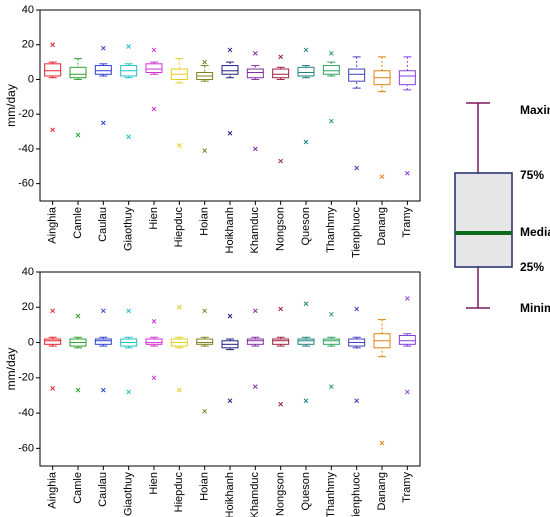 The image size is (550, 517). Describe the element at coordinates (407, 487) in the screenshot. I see `x-tick-label: Tramy` at that location.